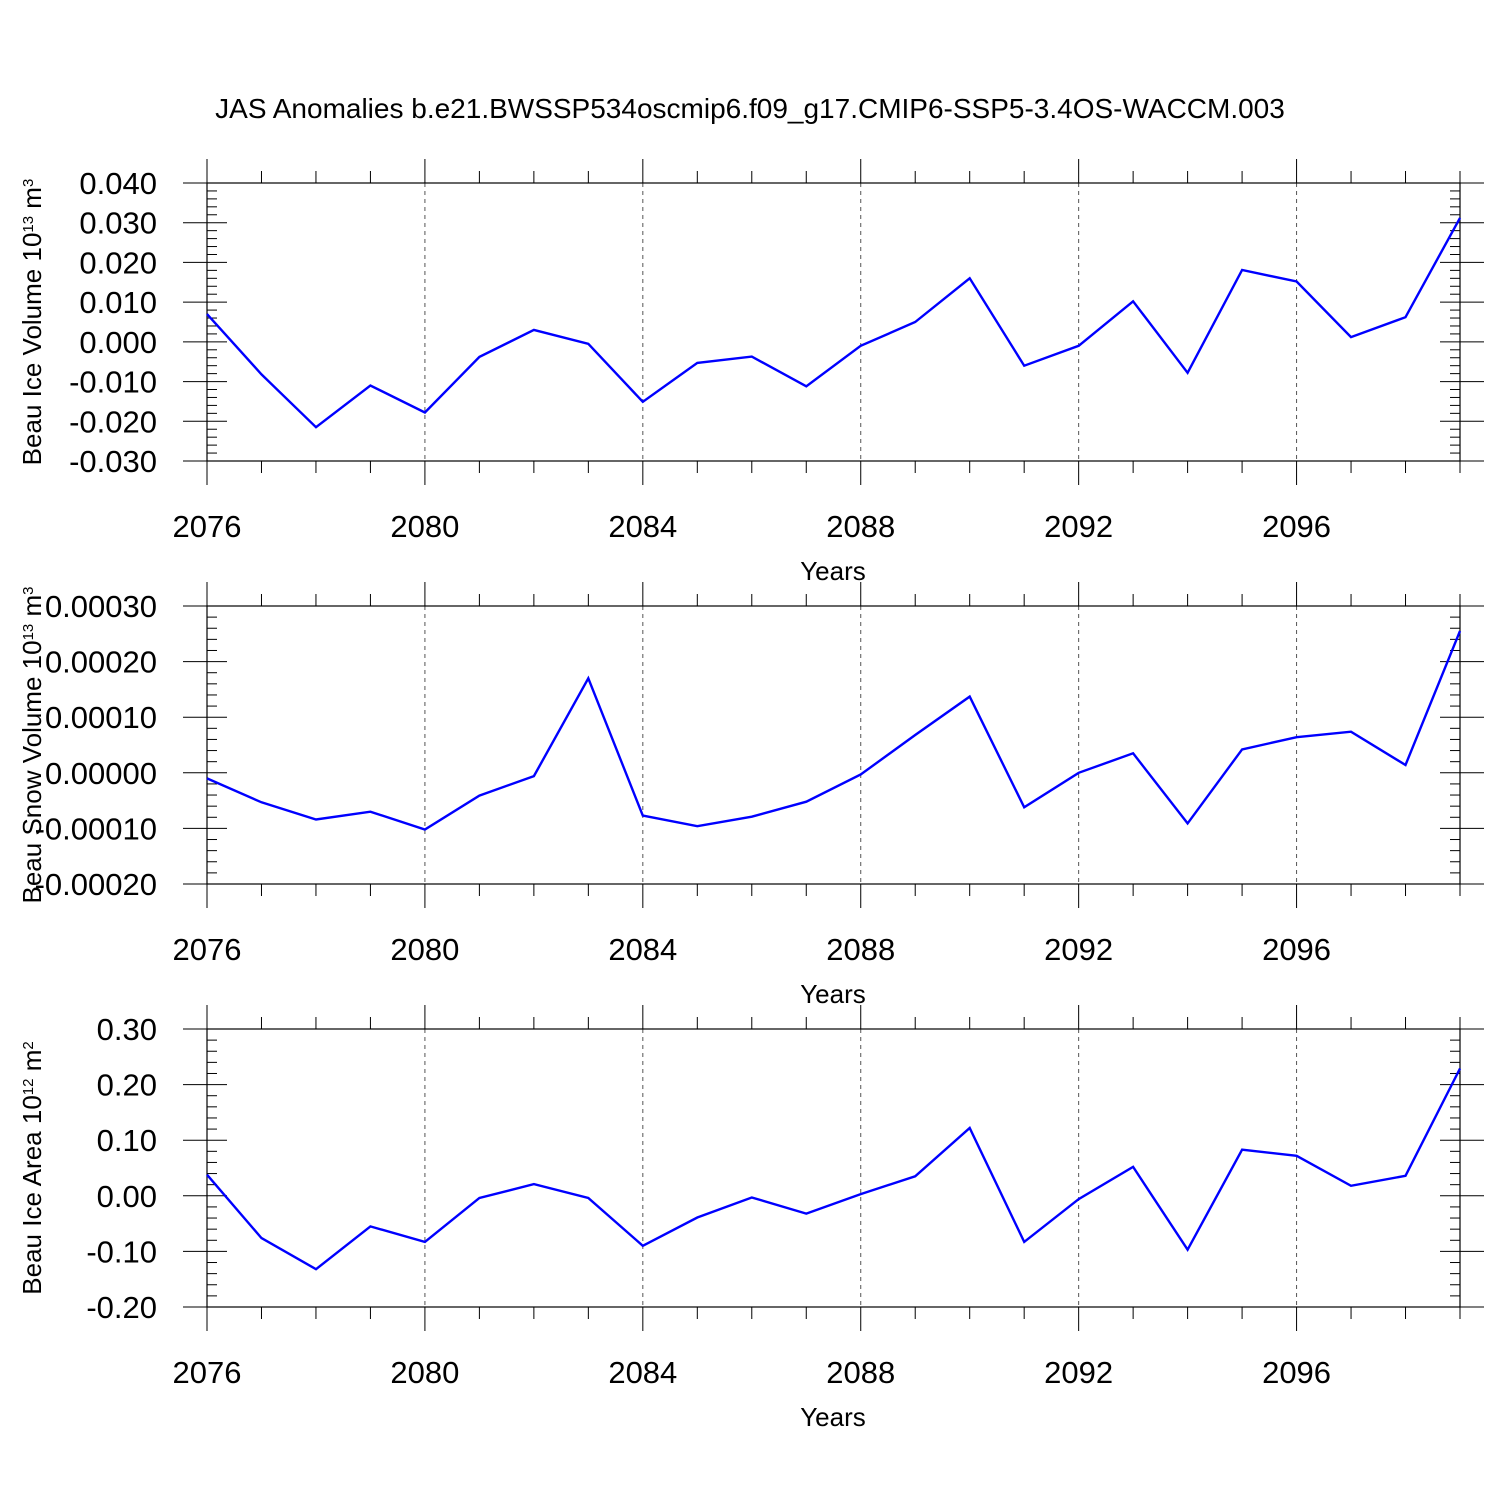  I want to click on y-tick-label: 0.30, so click(127, 1029).